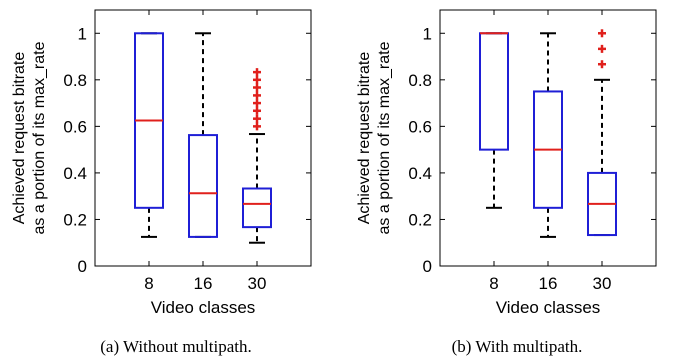 The height and width of the screenshot is (360, 673). Describe the element at coordinates (517, 346) in the screenshot. I see `panel-caption: (b) With multipath.` at that location.